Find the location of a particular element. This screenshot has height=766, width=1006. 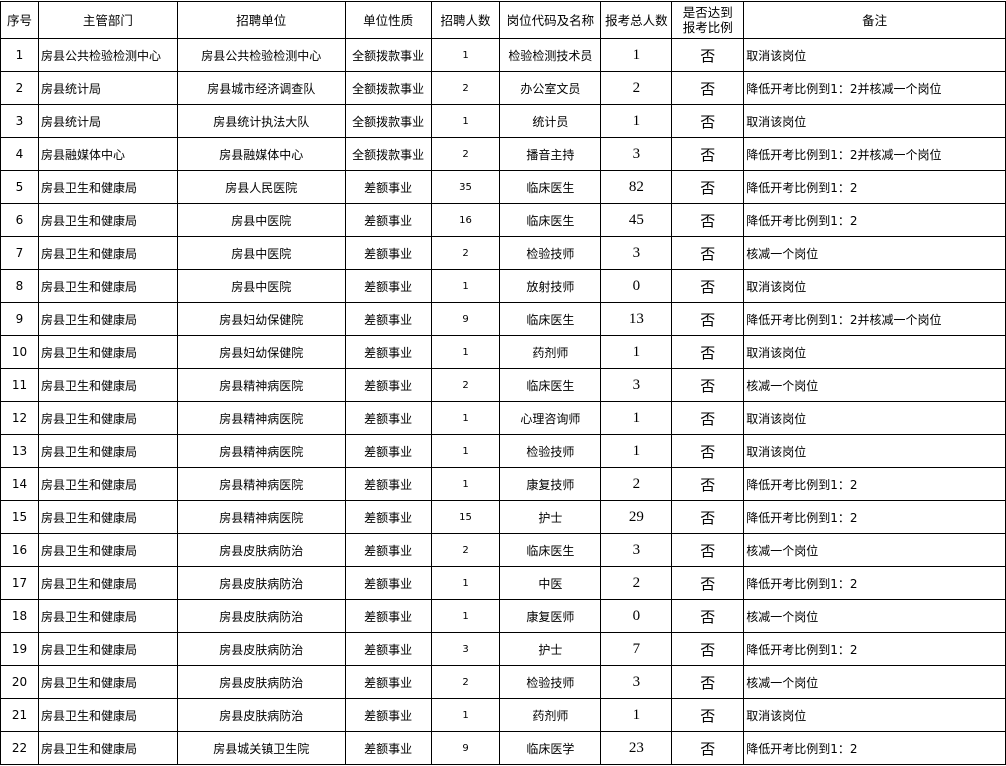

table-row: 14 房县卫生和健康局 房县精神病医院 差额事业 1 康复技师 2 否降低开考比例到1：2 is located at coordinates (503, 484).